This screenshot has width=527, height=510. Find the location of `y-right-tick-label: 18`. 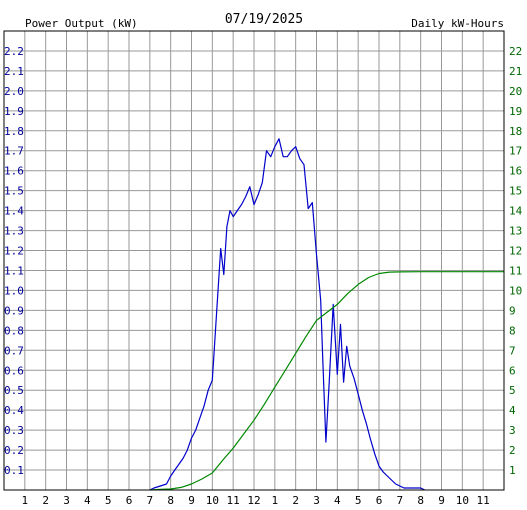

y-right-tick-label: 18 is located at coordinates (515, 131).